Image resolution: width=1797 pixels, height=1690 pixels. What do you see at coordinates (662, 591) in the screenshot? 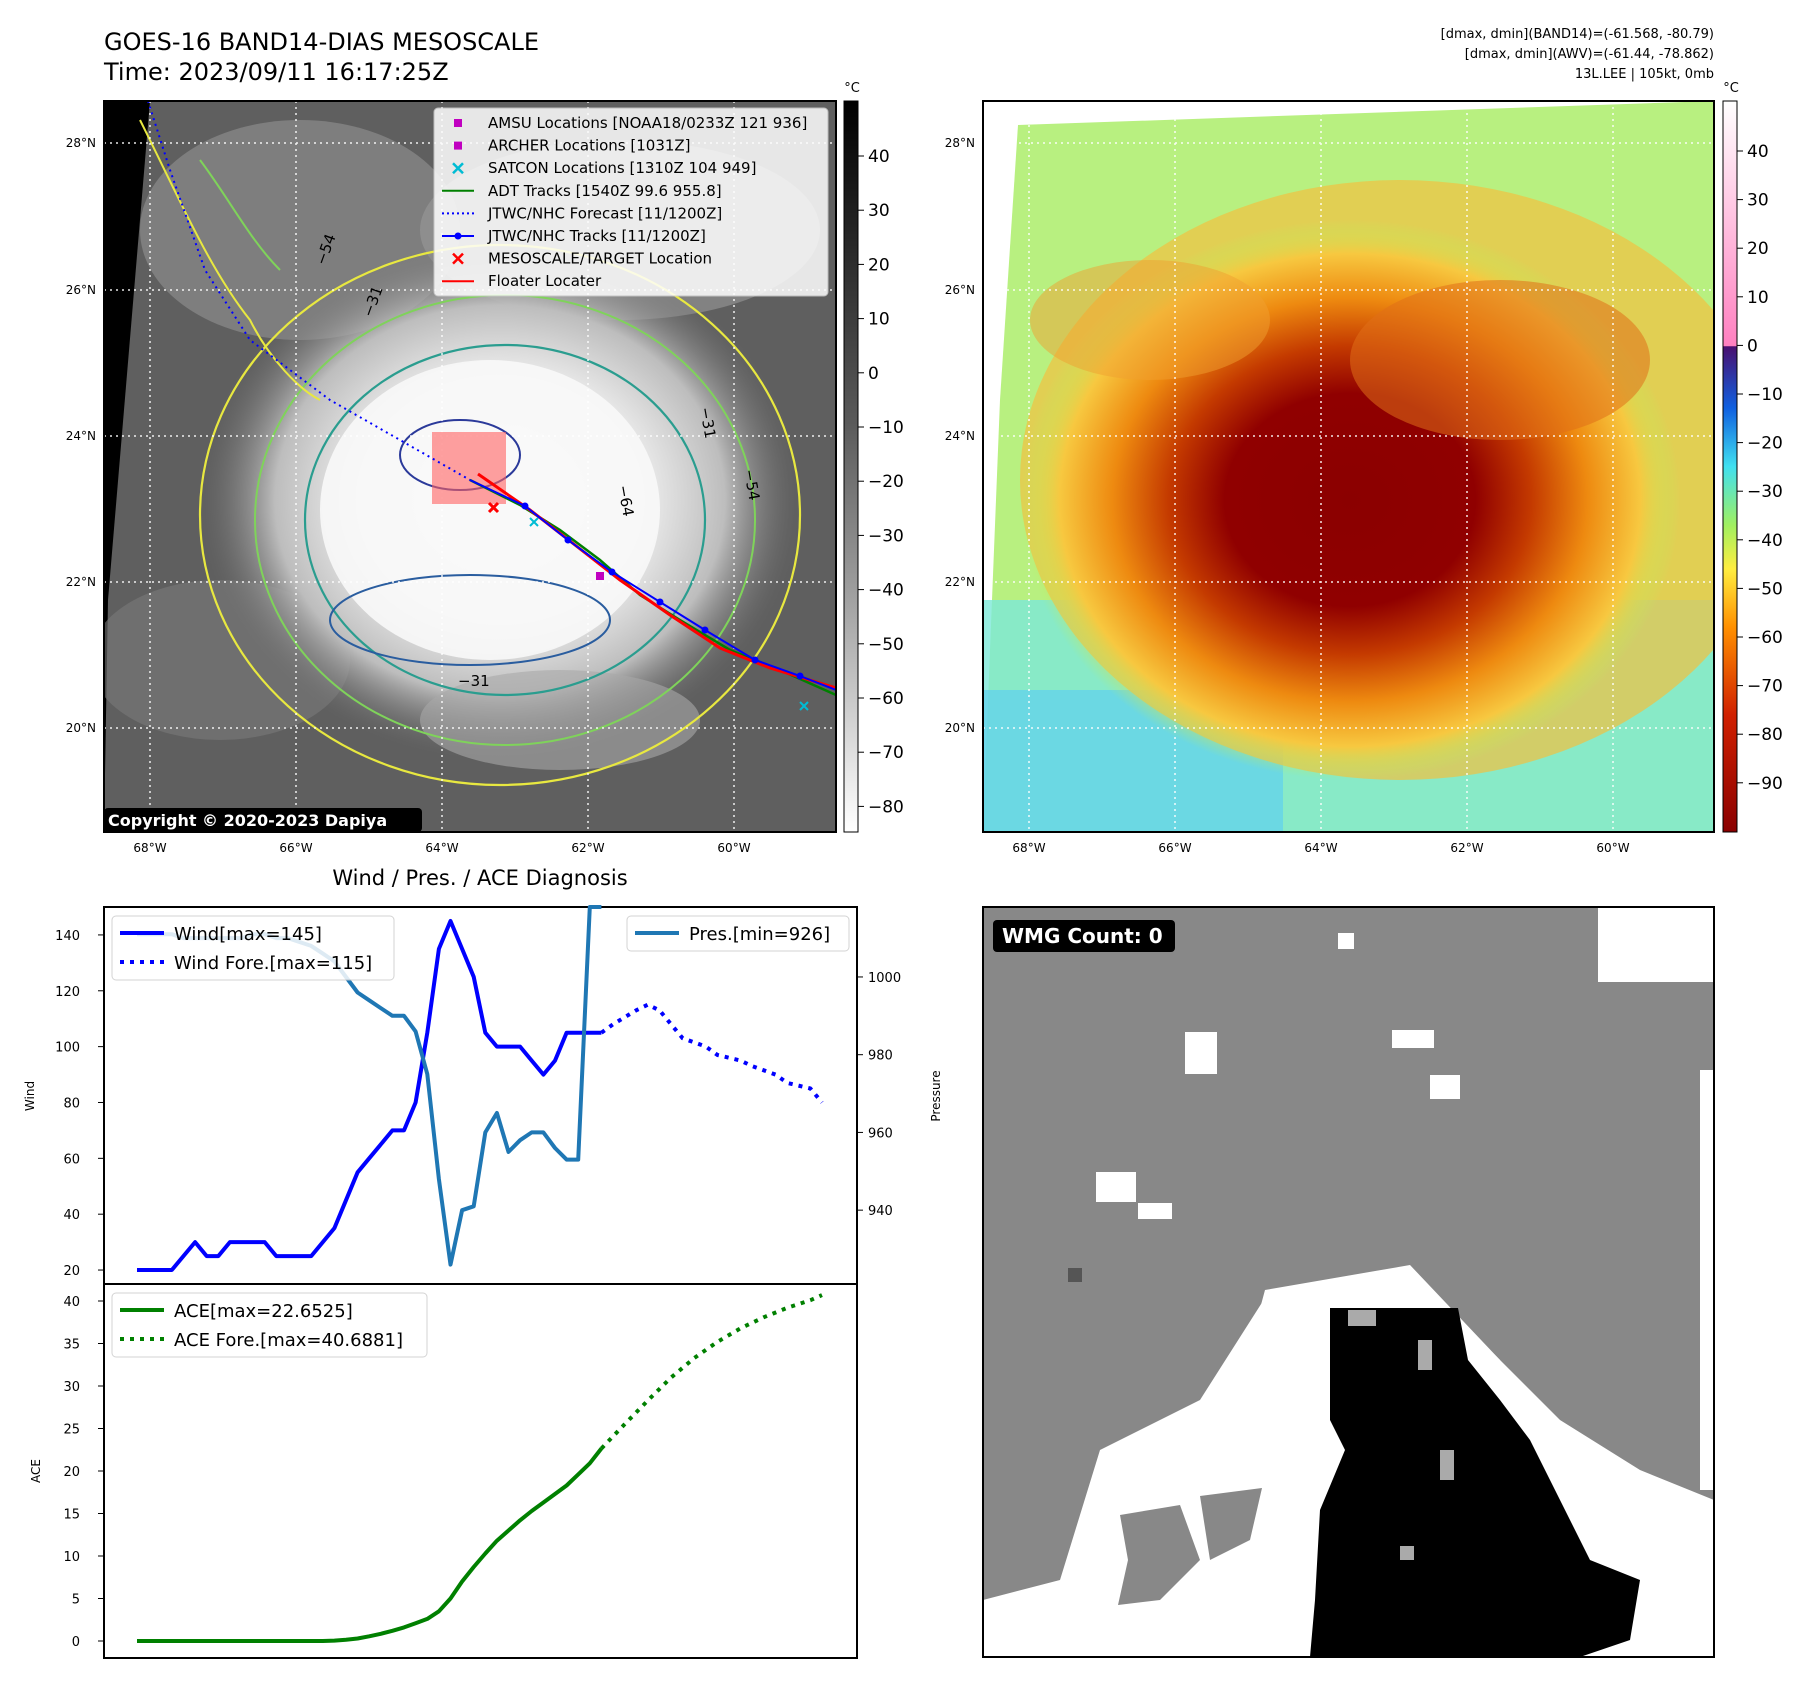
I see `jtwc-track-points` at bounding box center [662, 591].